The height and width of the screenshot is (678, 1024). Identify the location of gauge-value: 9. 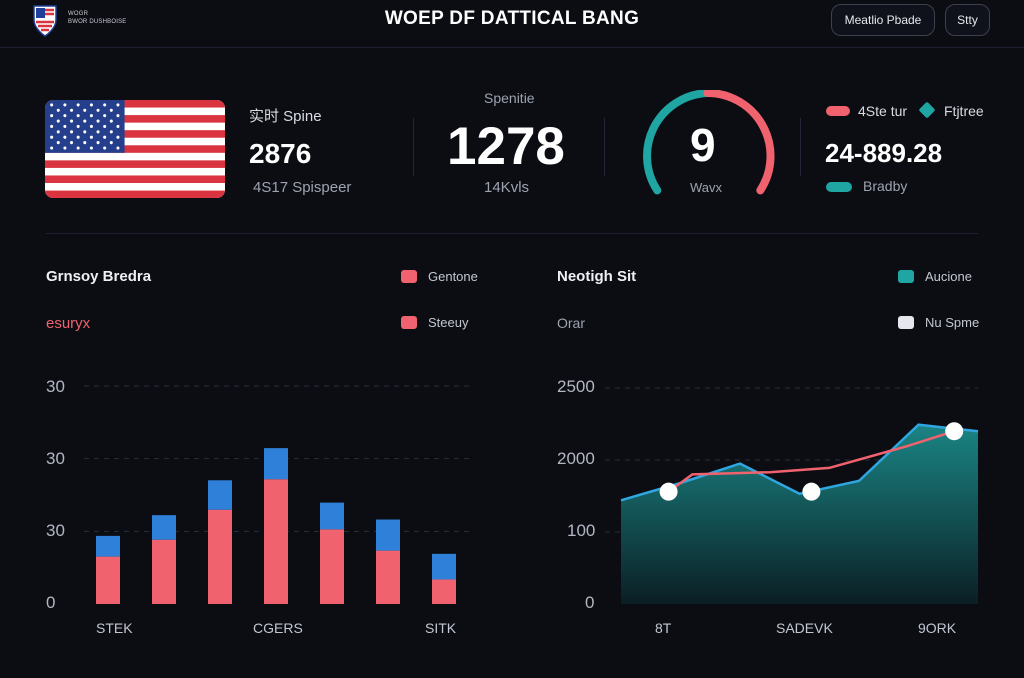
(703, 145).